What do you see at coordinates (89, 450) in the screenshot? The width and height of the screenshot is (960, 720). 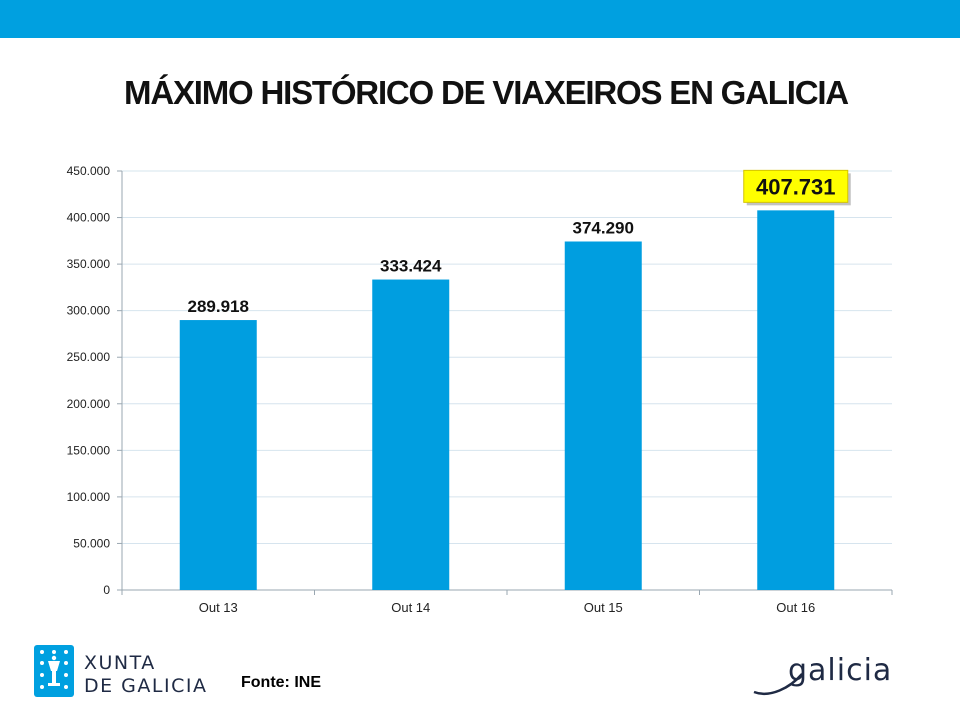 I see `y-tick-label: 150.000` at bounding box center [89, 450].